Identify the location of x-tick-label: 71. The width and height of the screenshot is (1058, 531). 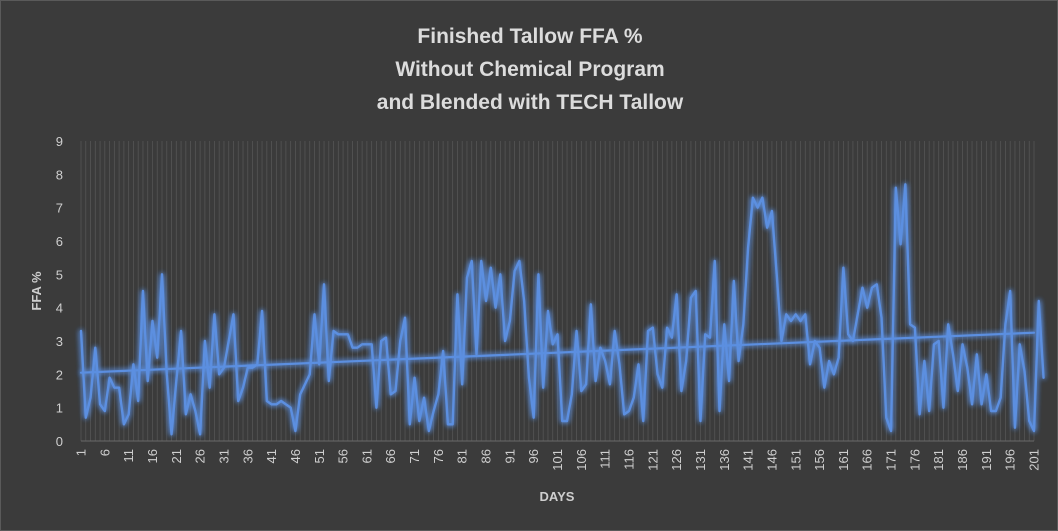
(414, 456).